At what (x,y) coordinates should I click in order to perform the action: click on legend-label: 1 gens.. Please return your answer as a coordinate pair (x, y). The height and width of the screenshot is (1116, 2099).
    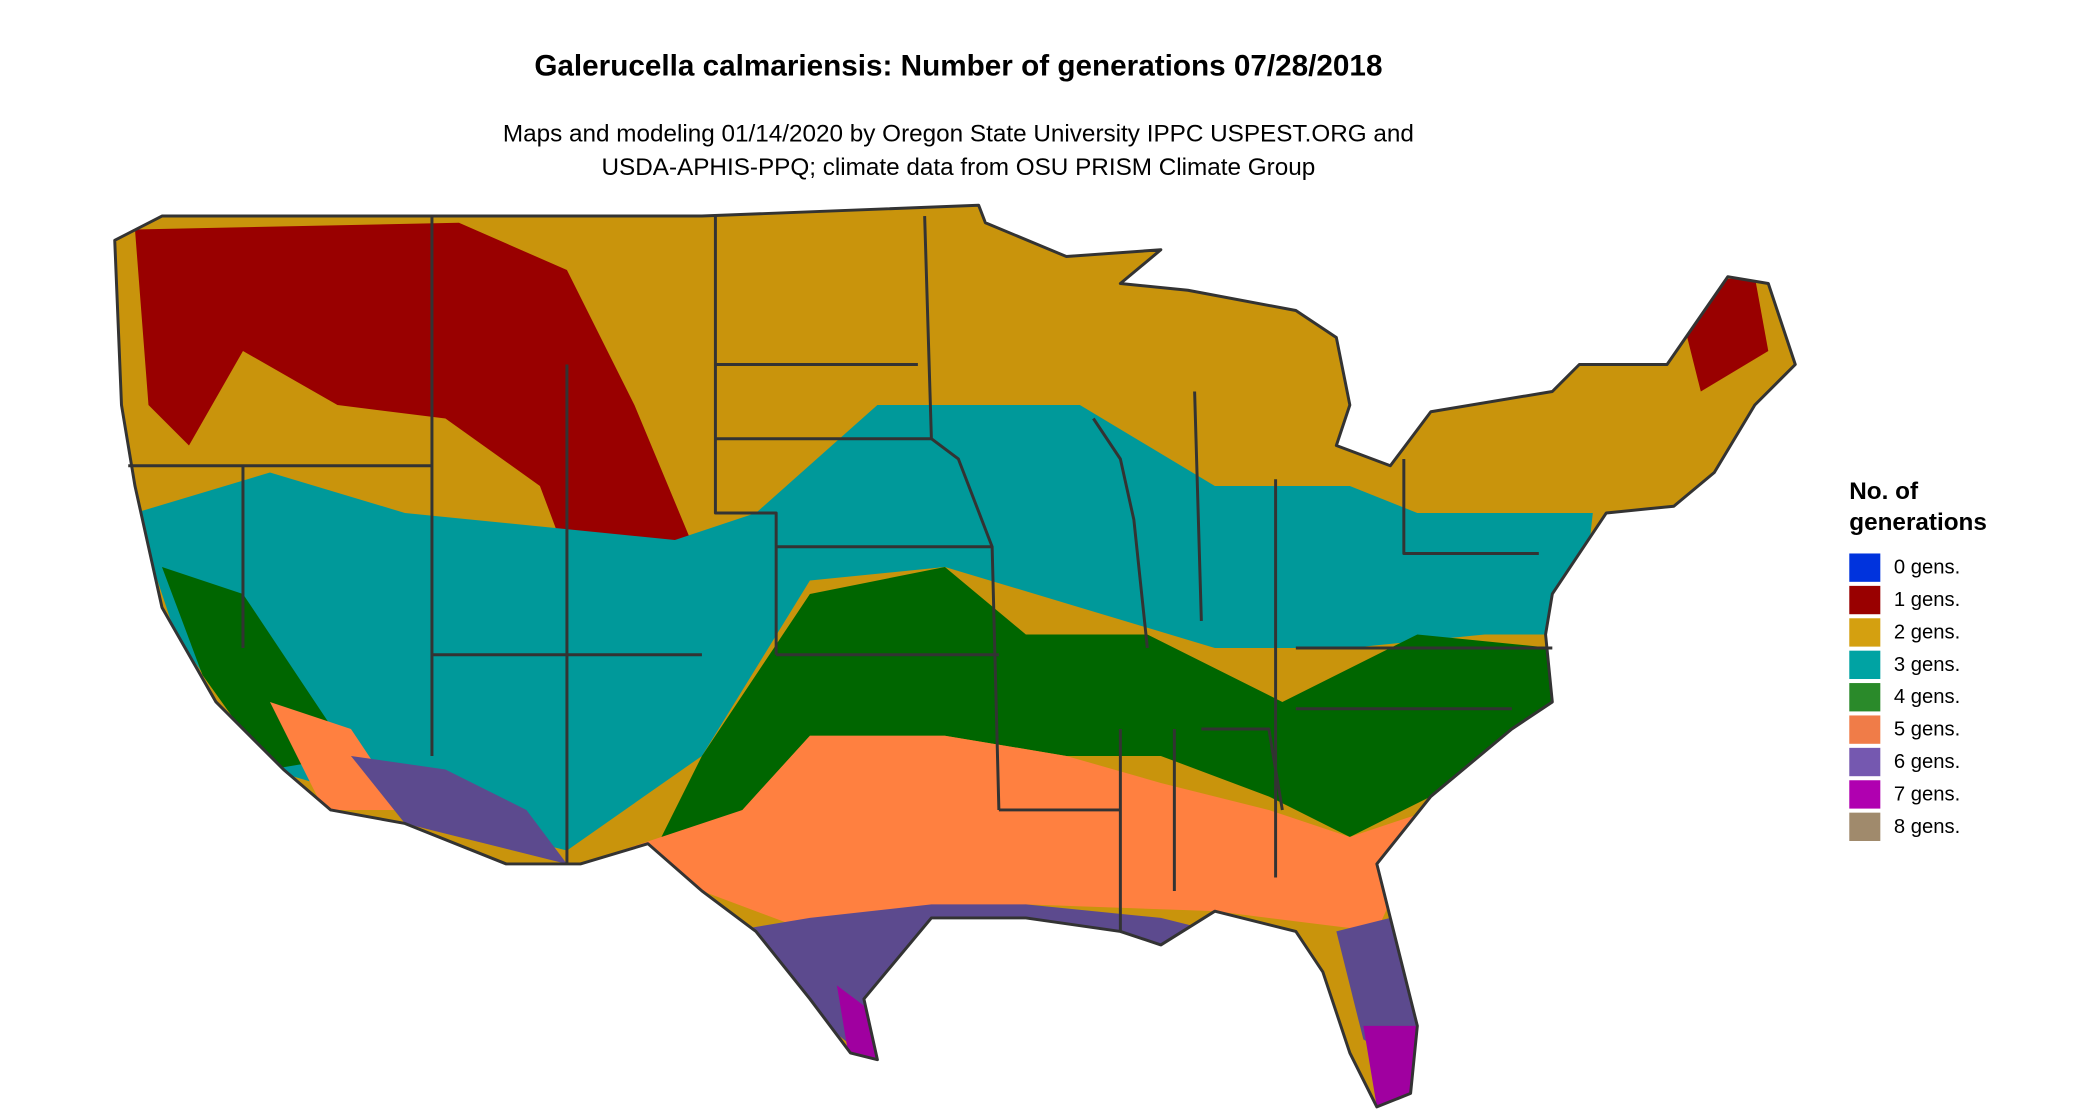
    Looking at the image, I should click on (1927, 600).